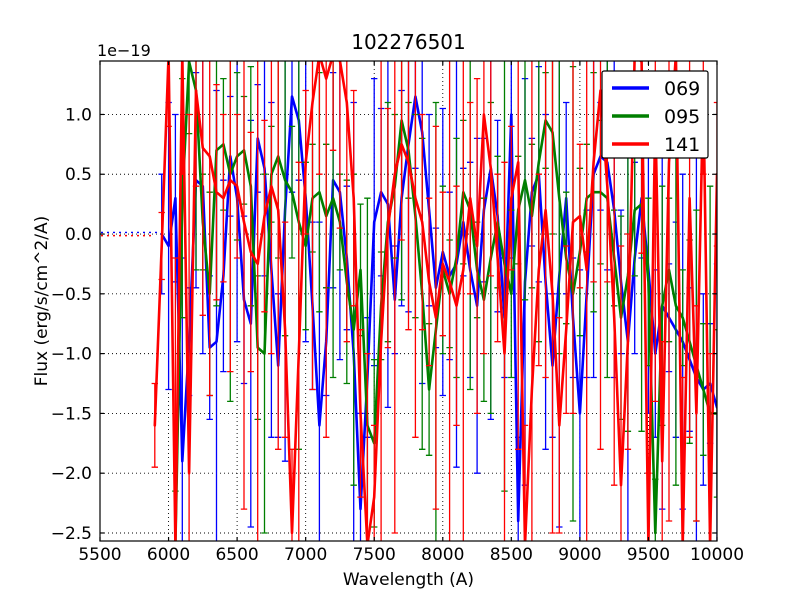 Image resolution: width=800 pixels, height=600 pixels. What do you see at coordinates (71, 355) in the screenshot?
I see `y-tick-label: −1.0` at bounding box center [71, 355].